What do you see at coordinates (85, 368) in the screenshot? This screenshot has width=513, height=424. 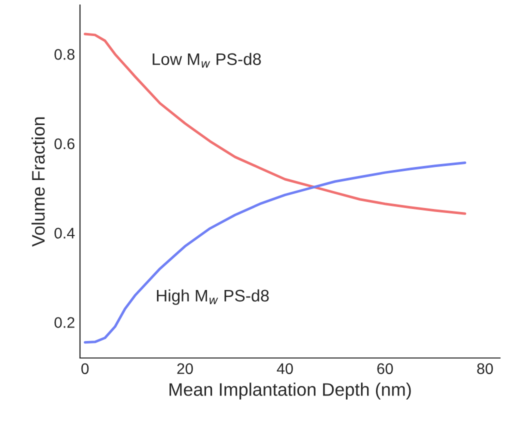 I see `x-tick-label: 0` at bounding box center [85, 368].